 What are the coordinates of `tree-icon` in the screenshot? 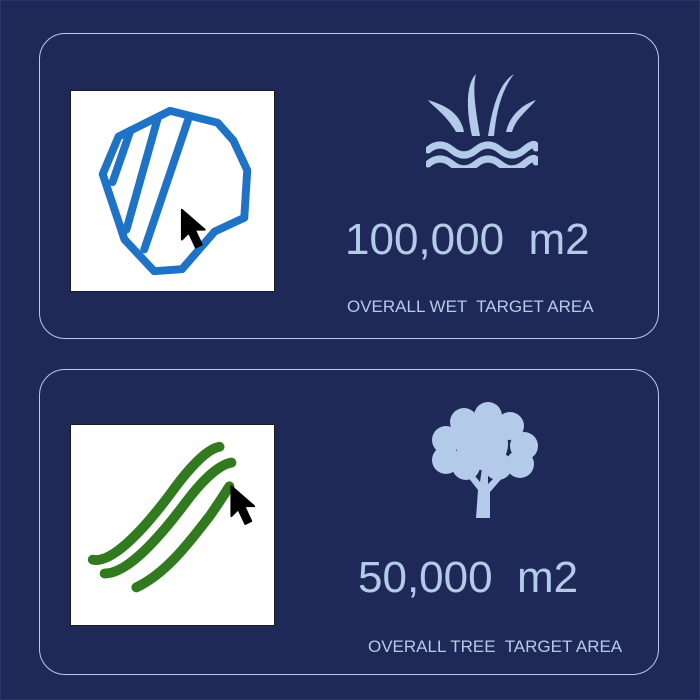 It's located at (482, 460).